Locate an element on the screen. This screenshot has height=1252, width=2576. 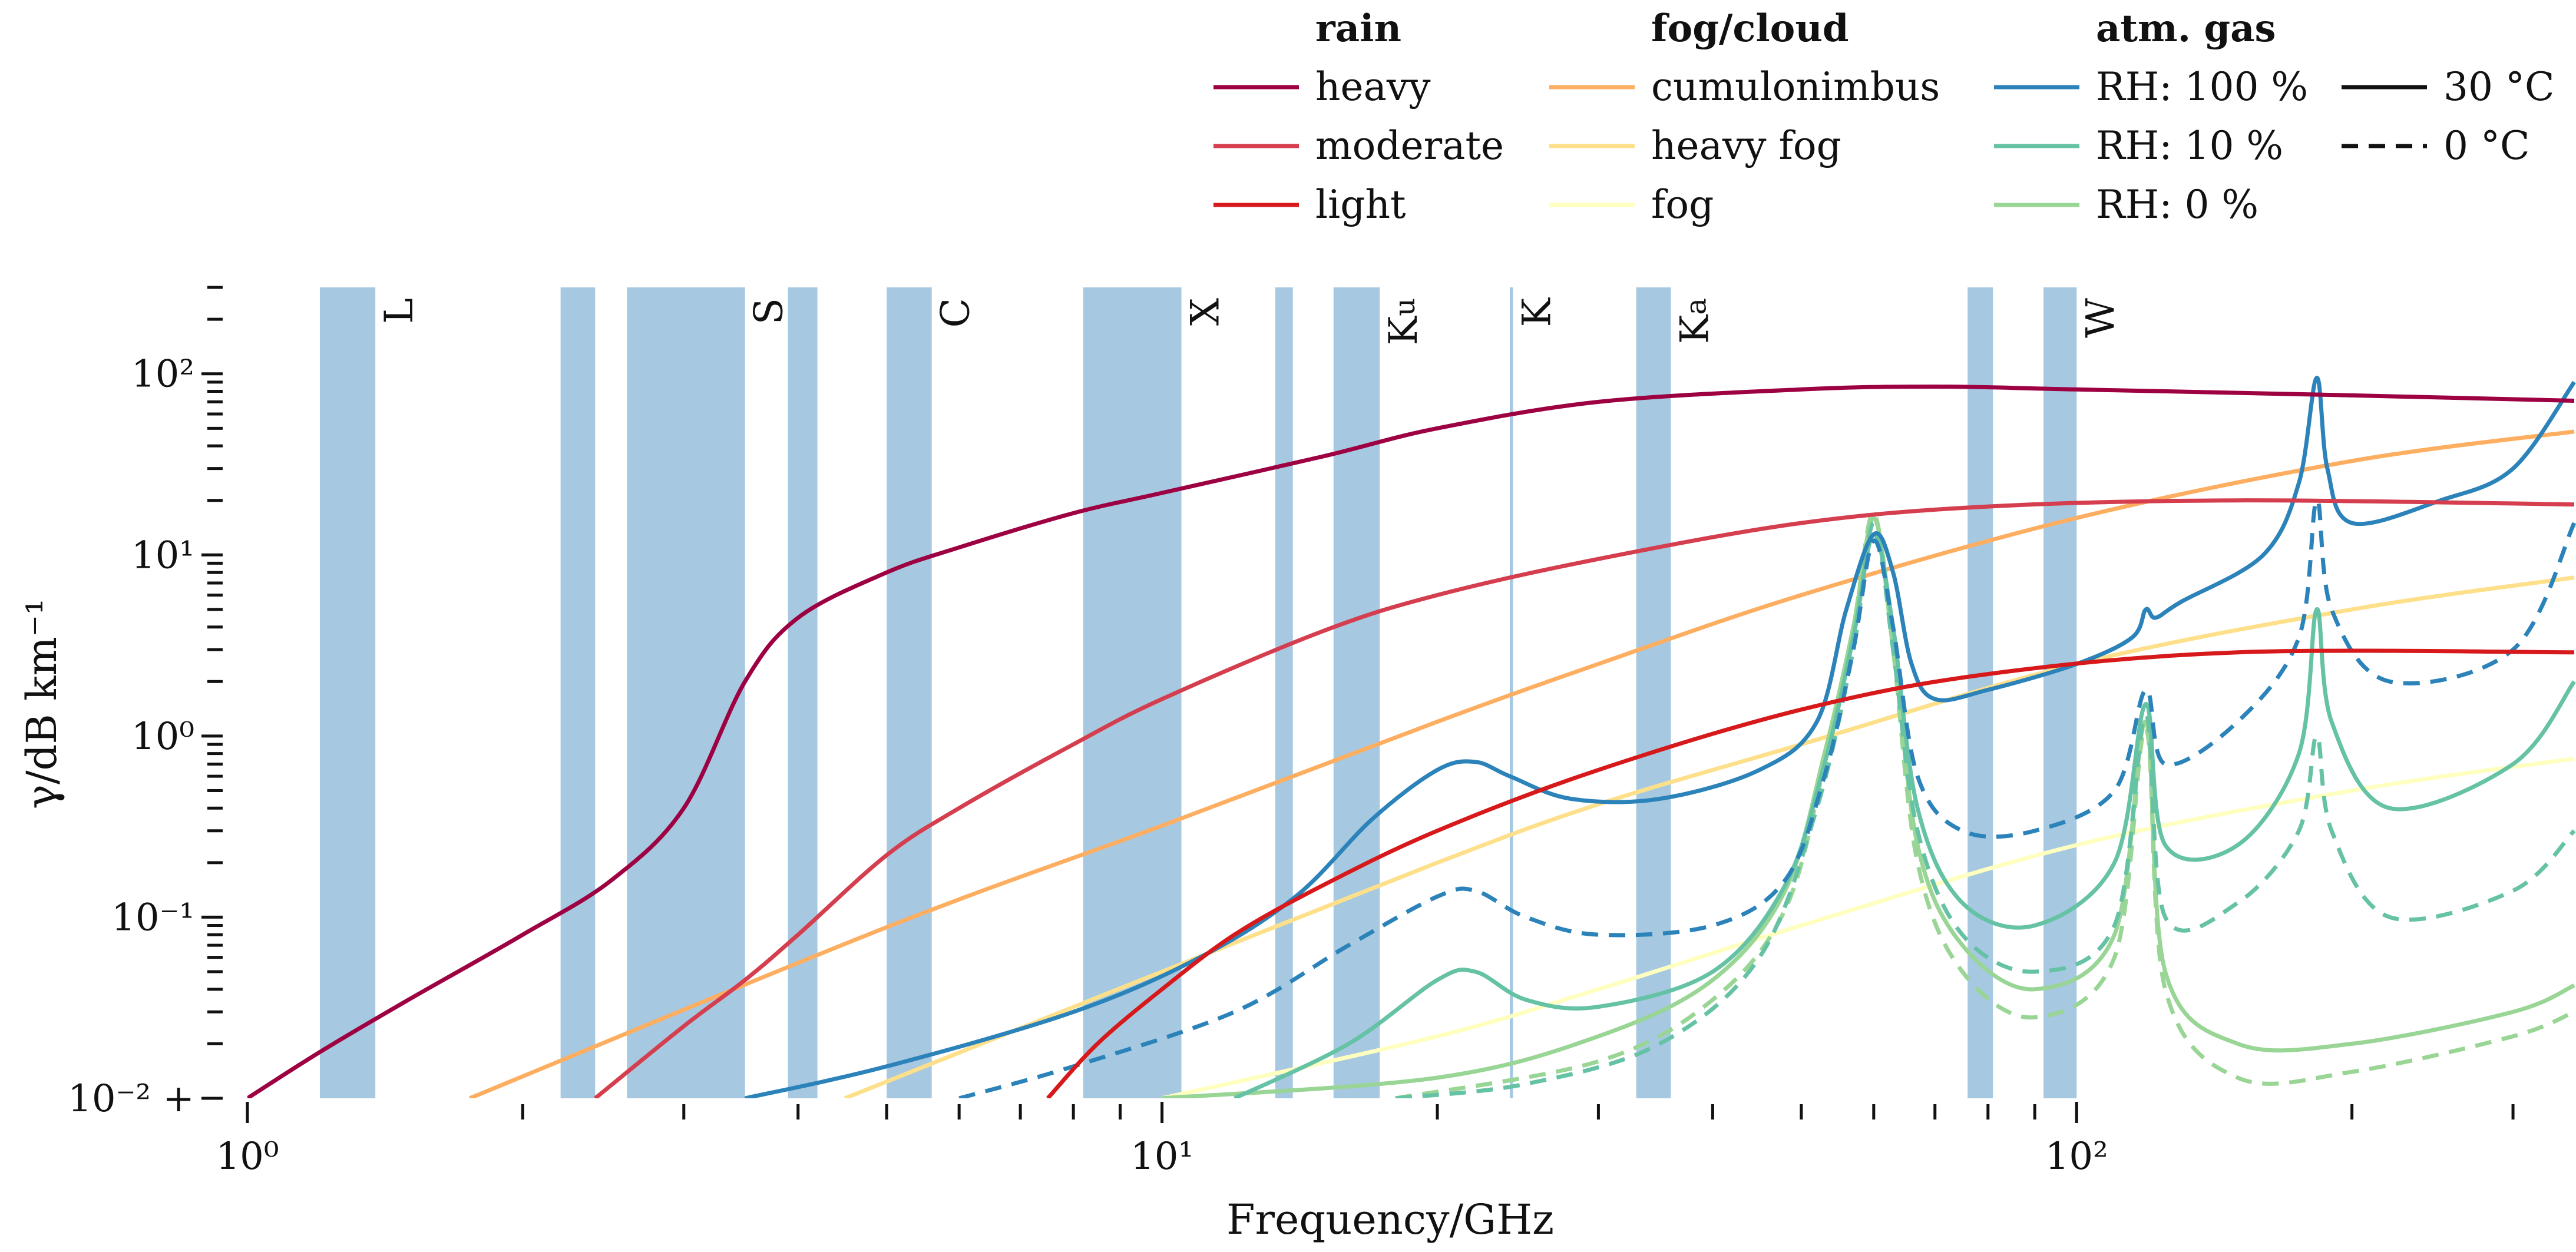
y-tick-label: 10⁻¹ is located at coordinates (152, 917).